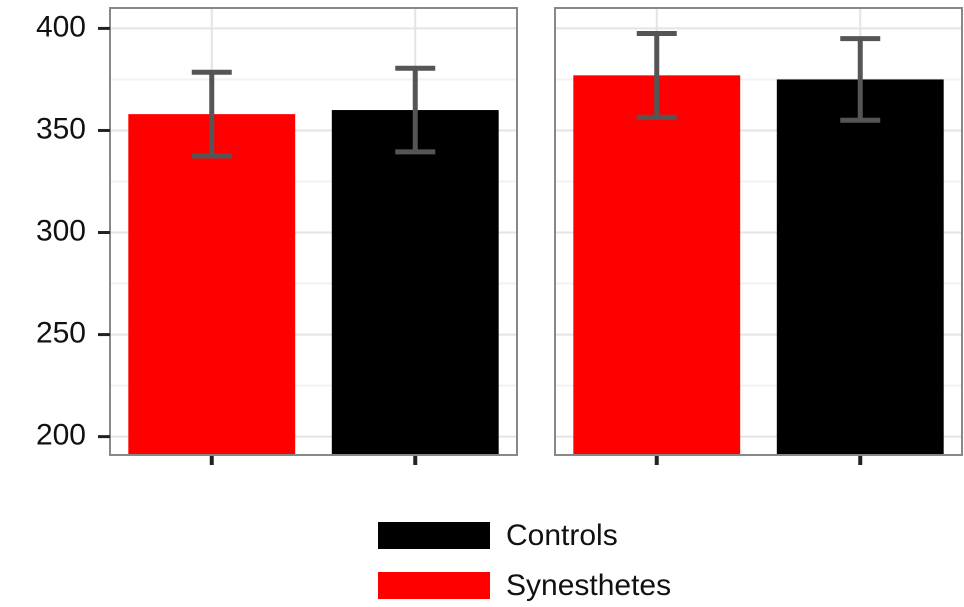 The height and width of the screenshot is (607, 964). I want to click on y-tick-label: 300, so click(61, 230).